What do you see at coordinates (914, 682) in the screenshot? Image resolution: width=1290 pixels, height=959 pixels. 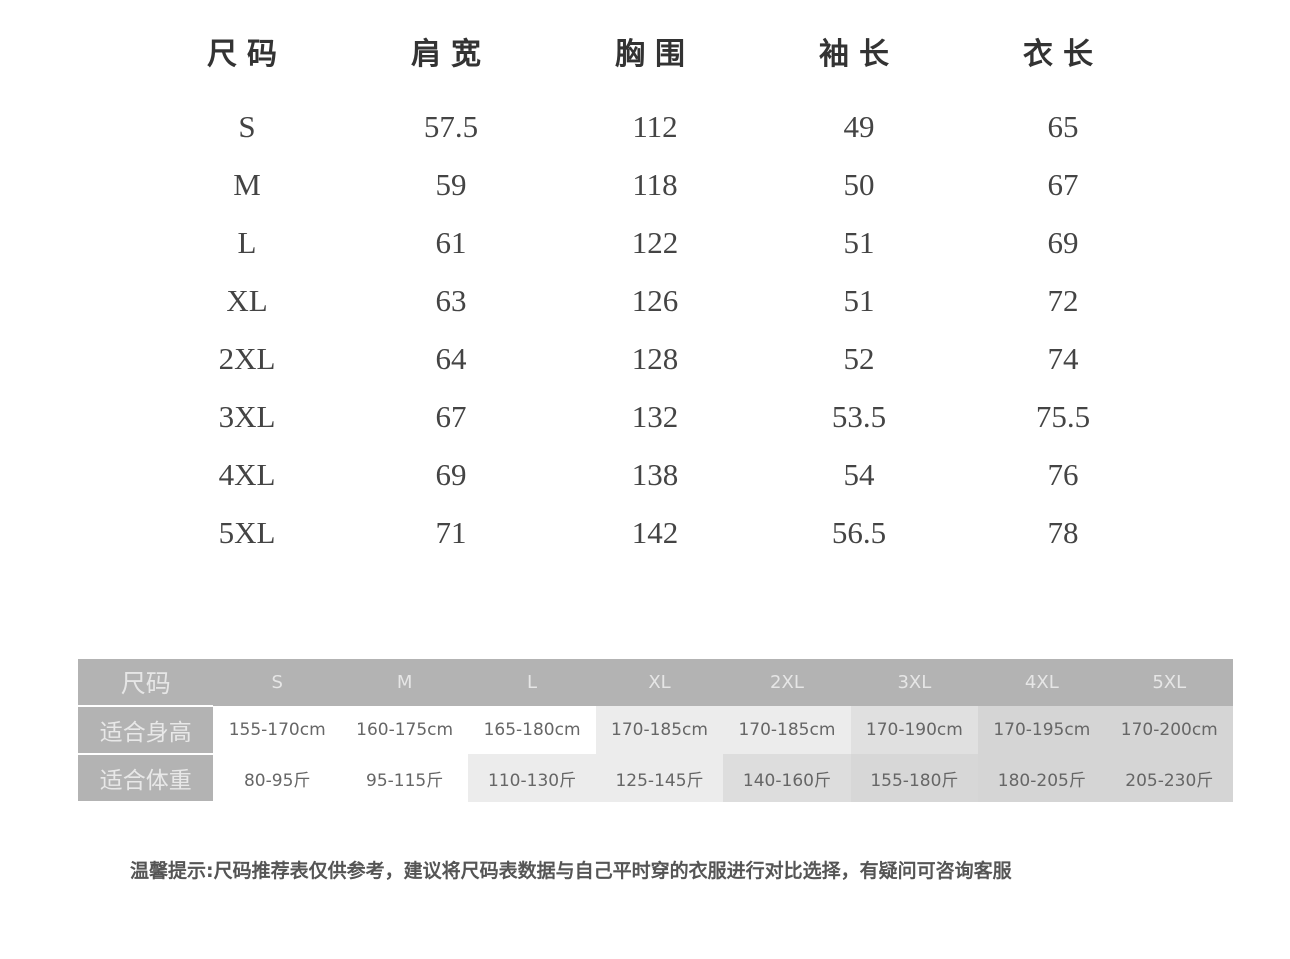 I see `size-cell: 3XL` at bounding box center [914, 682].